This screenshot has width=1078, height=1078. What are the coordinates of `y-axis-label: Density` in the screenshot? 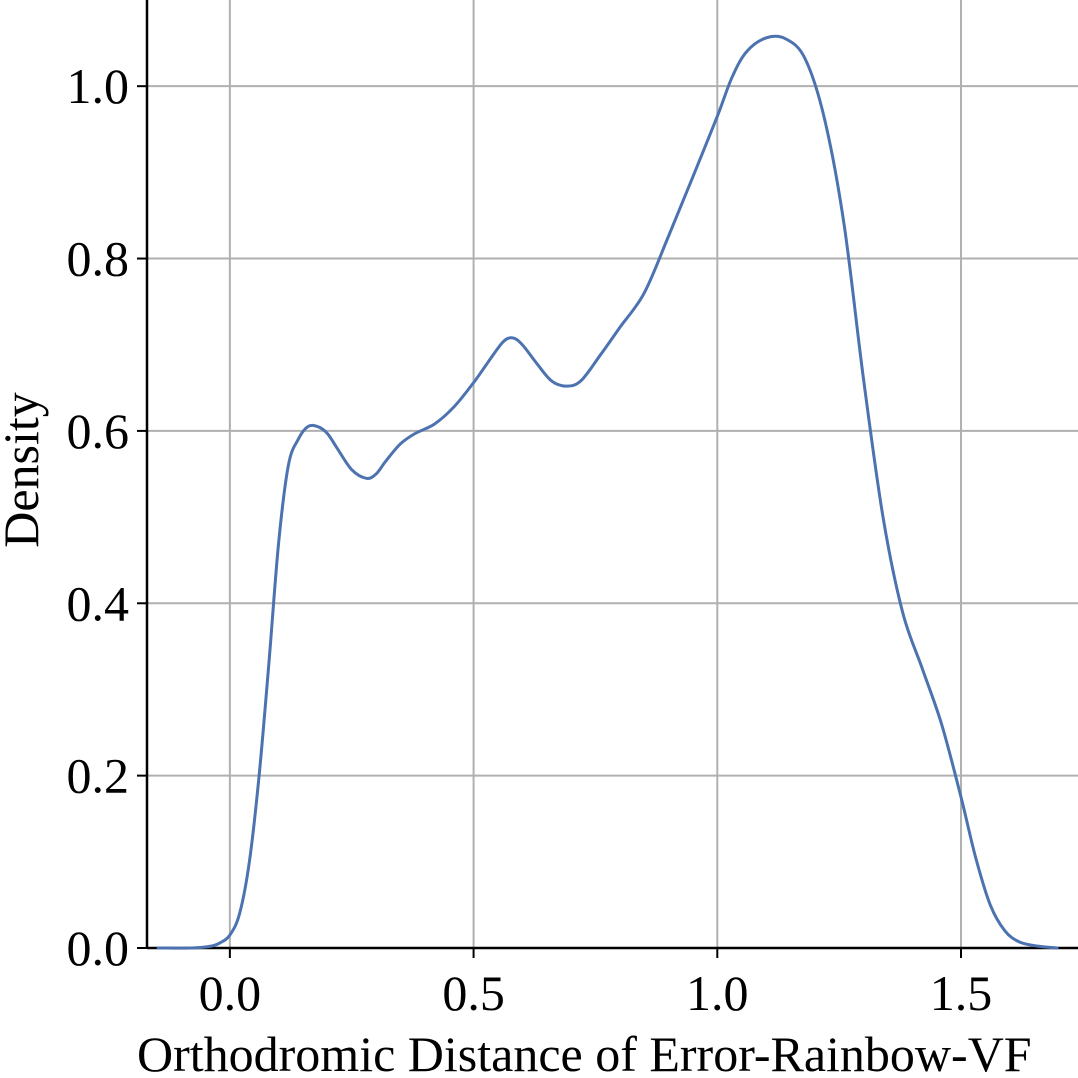 It's located at (24, 470).